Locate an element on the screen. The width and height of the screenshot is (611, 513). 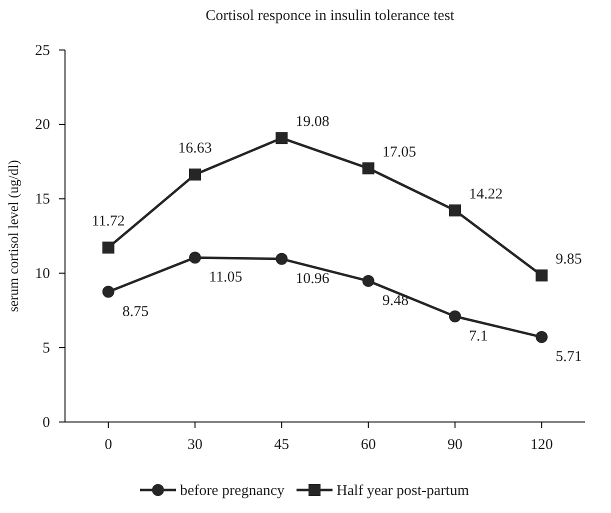
y-tick-label: 5 is located at coordinates (46, 348).